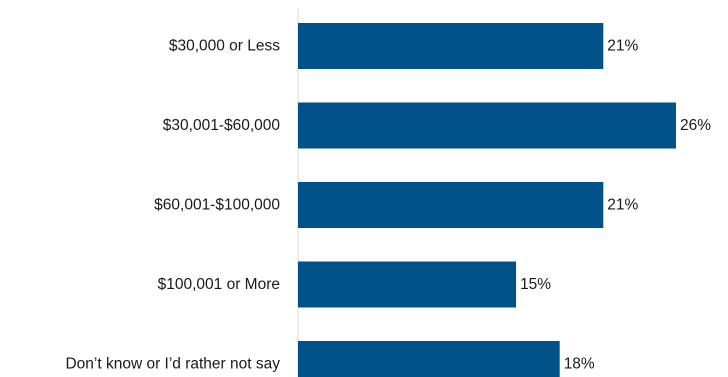 This screenshot has width=728, height=377. What do you see at coordinates (579, 364) in the screenshot?
I see `value-label-4: 18%` at bounding box center [579, 364].